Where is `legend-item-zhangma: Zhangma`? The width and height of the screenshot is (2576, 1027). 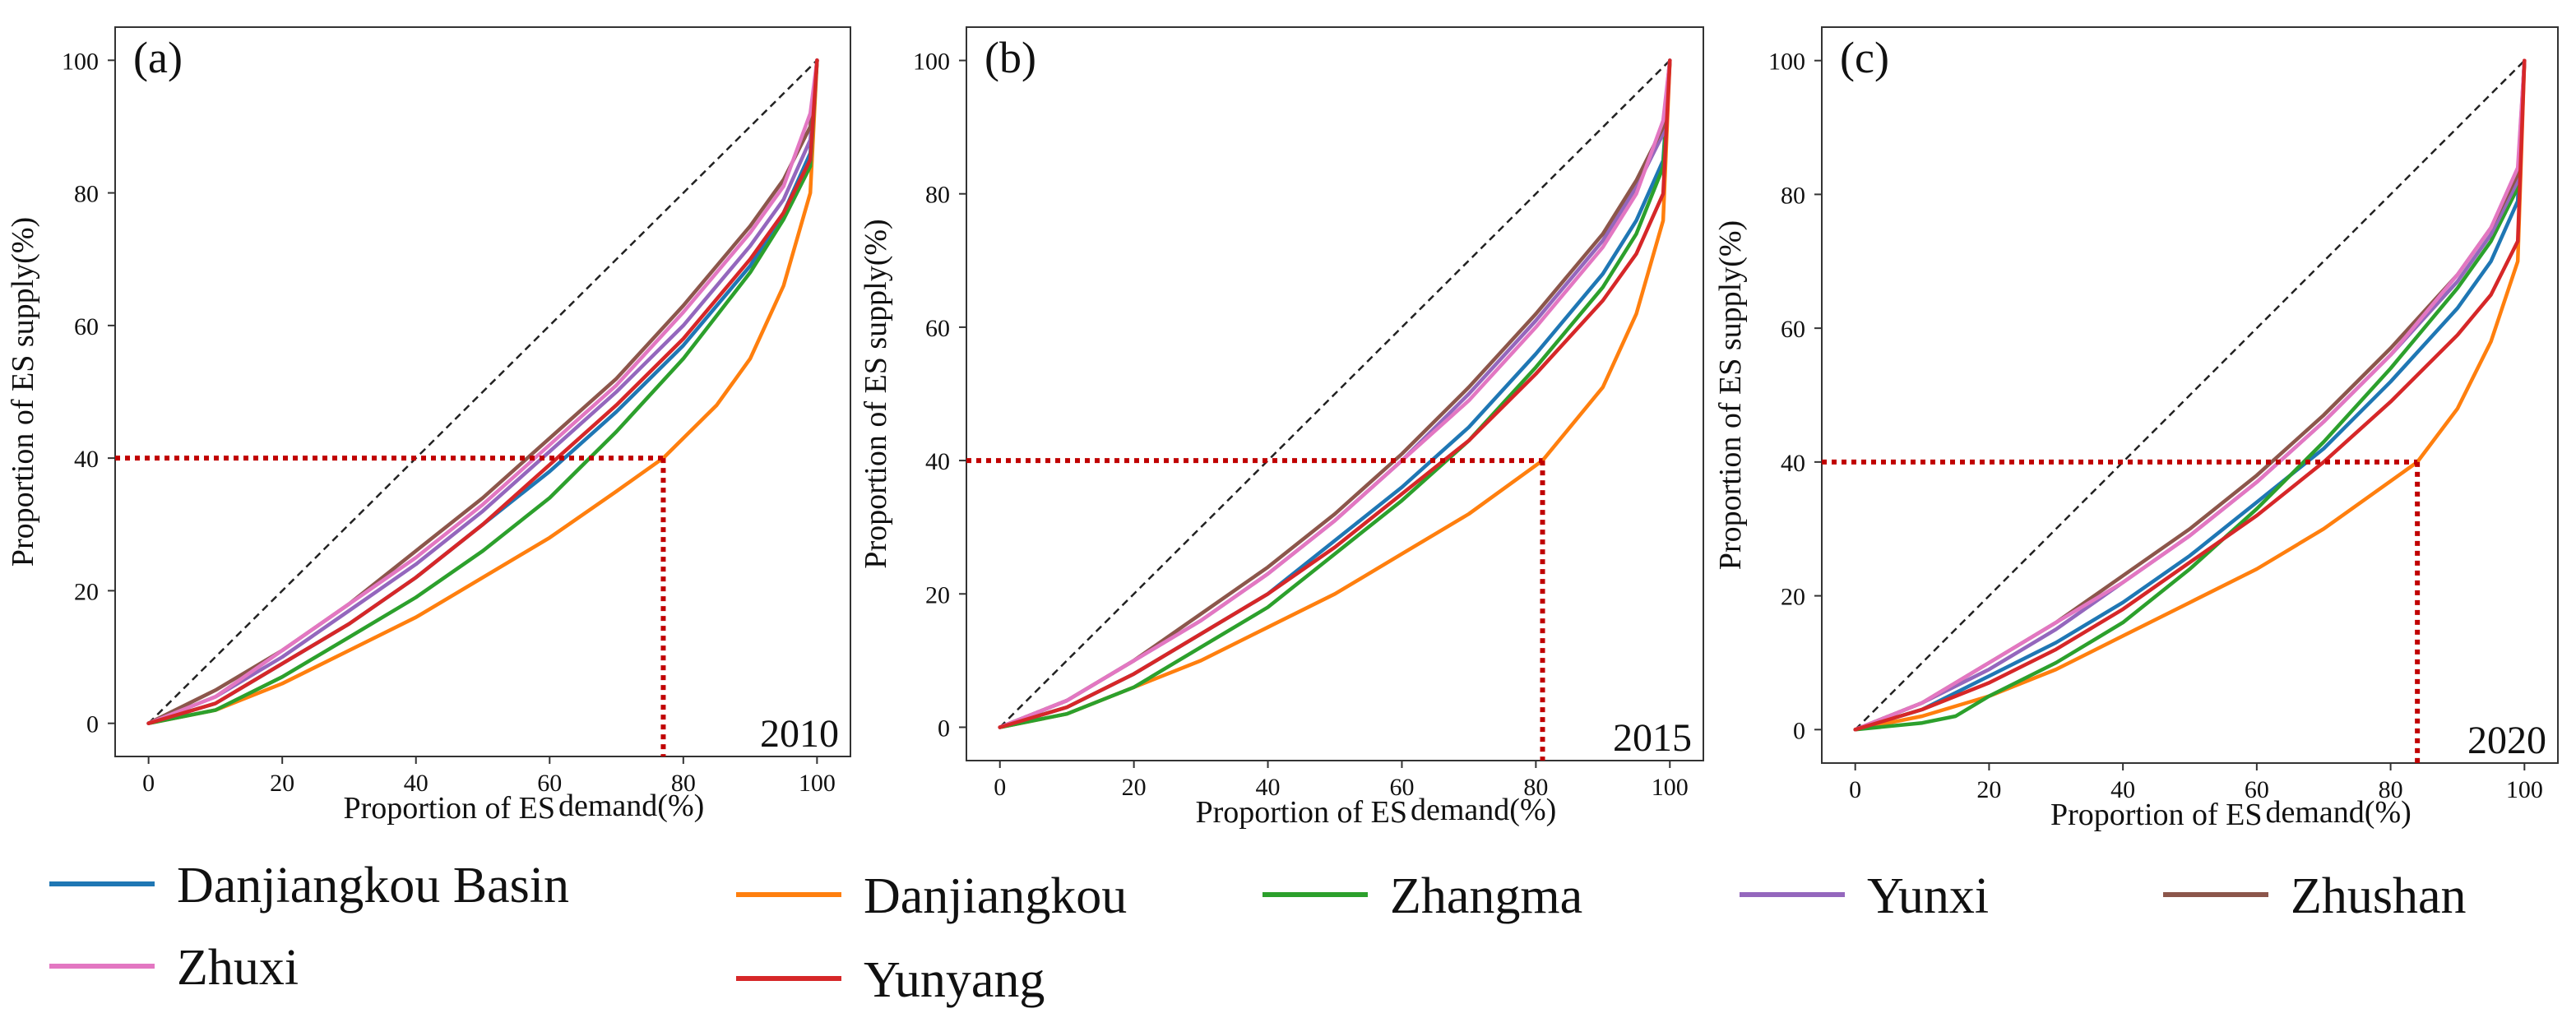 legend-item-zhangma: Zhangma is located at coordinates (1423, 896).